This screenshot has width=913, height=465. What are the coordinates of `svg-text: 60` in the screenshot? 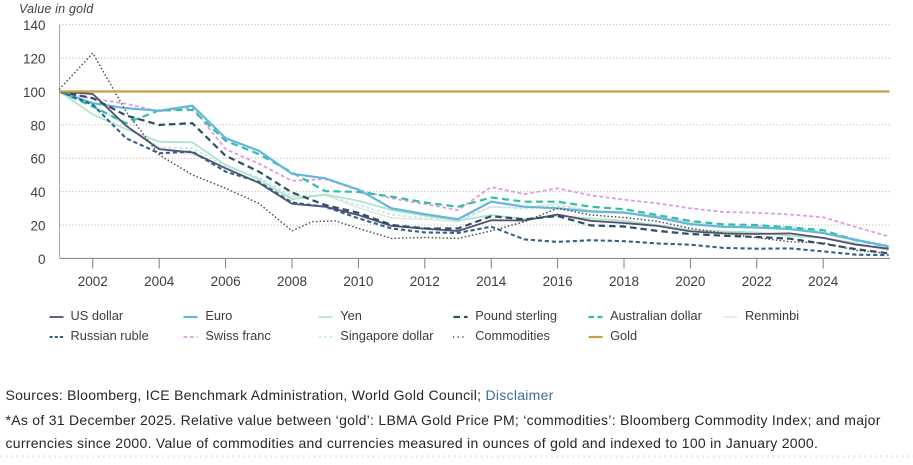 It's located at (37, 159).